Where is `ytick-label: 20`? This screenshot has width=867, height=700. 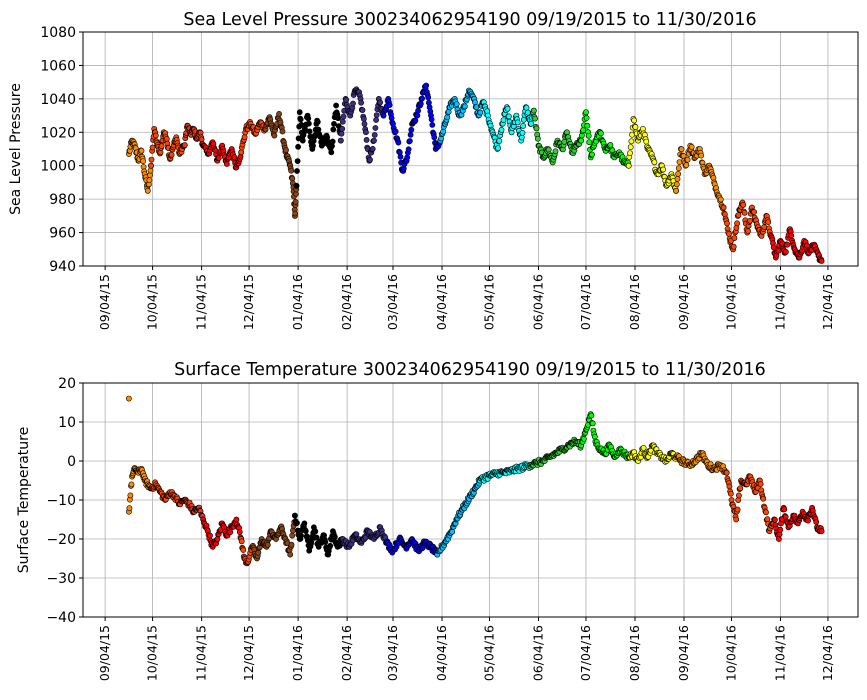 ytick-label: 20 is located at coordinates (67, 384).